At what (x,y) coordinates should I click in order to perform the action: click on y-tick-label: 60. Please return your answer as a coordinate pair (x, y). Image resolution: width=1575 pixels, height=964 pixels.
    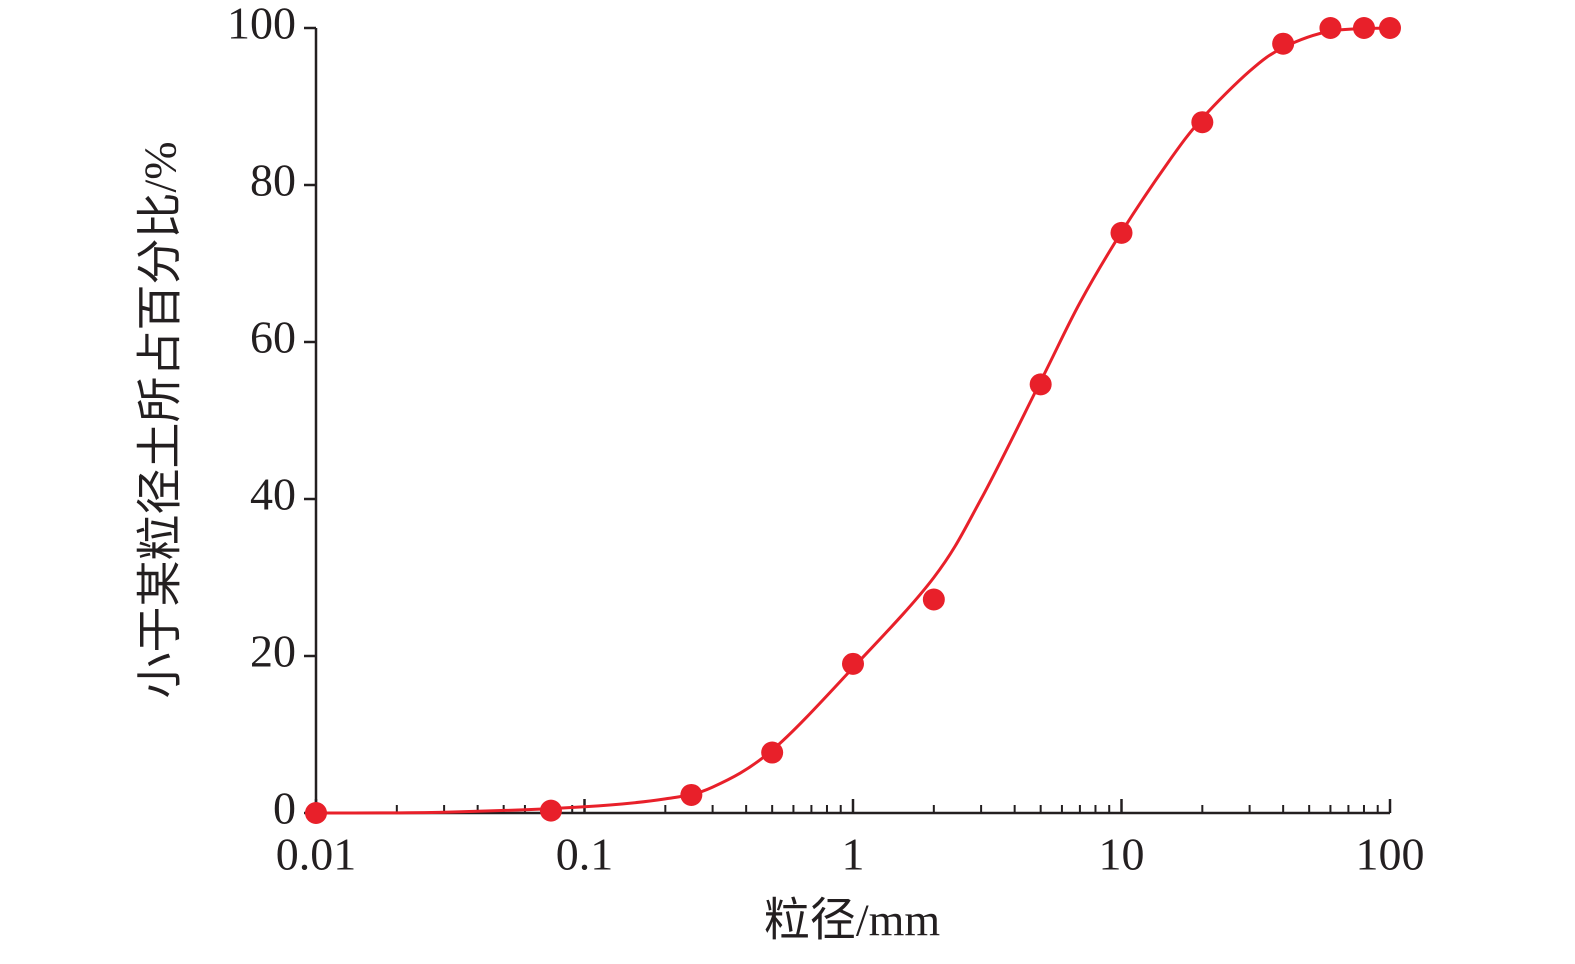
    Looking at the image, I should click on (273, 337).